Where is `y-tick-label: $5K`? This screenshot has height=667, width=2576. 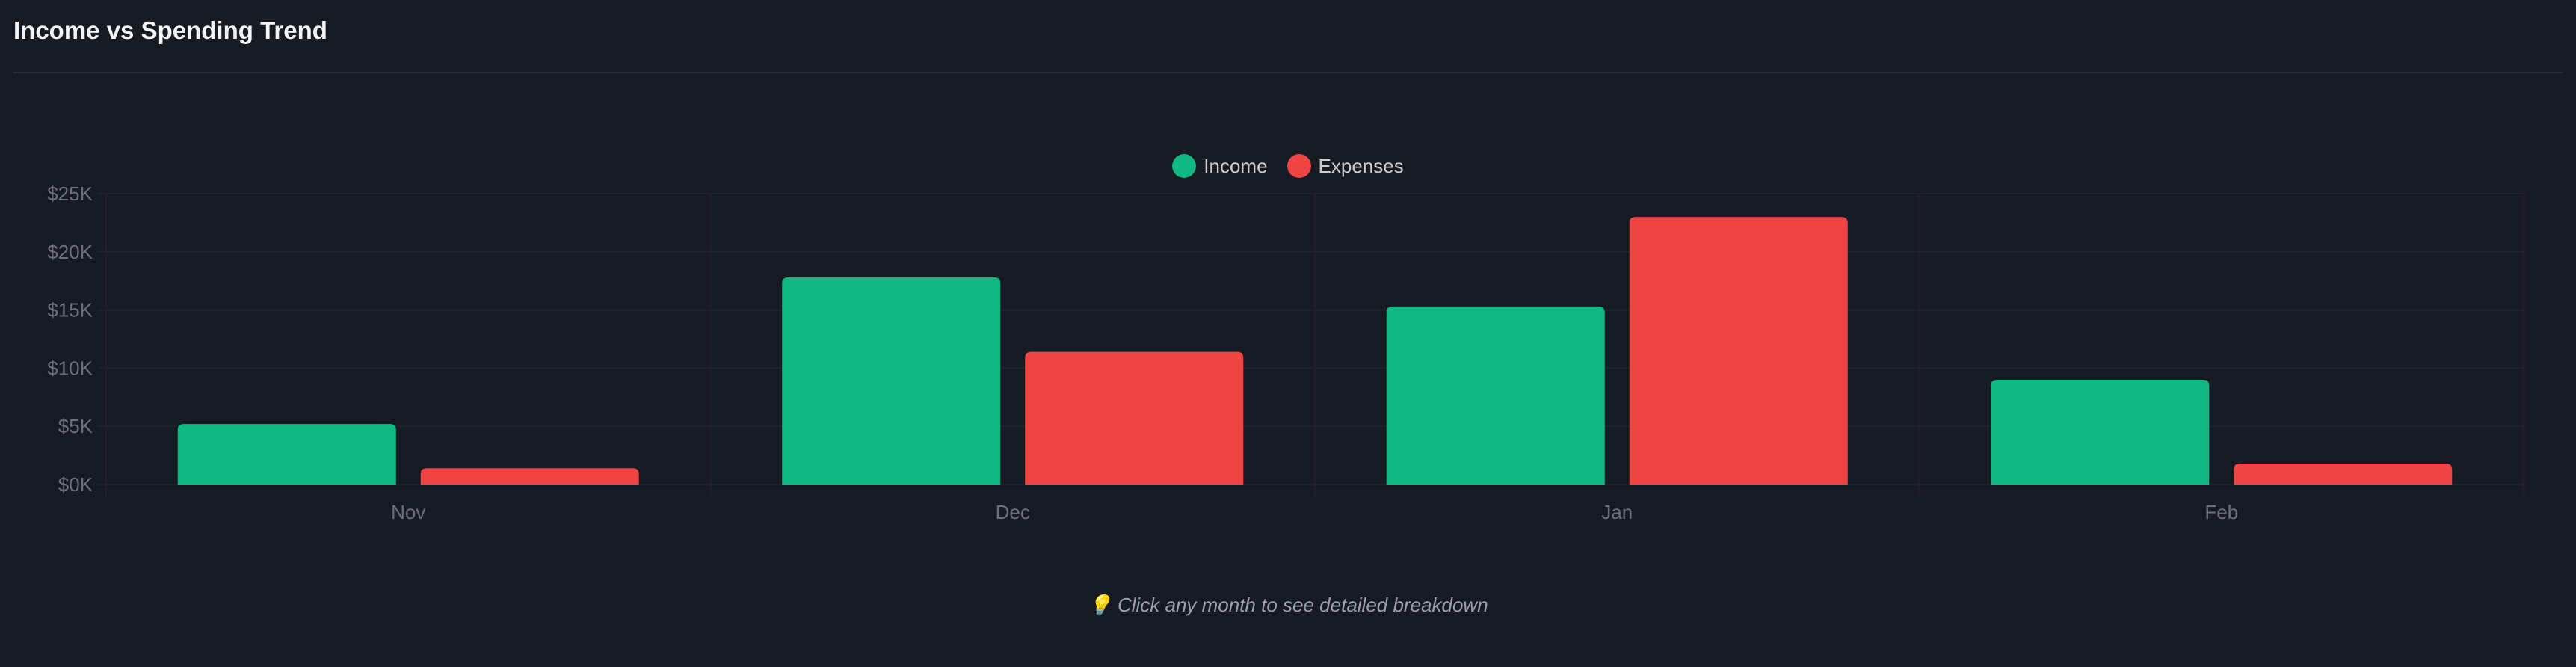
y-tick-label: $5K is located at coordinates (75, 426).